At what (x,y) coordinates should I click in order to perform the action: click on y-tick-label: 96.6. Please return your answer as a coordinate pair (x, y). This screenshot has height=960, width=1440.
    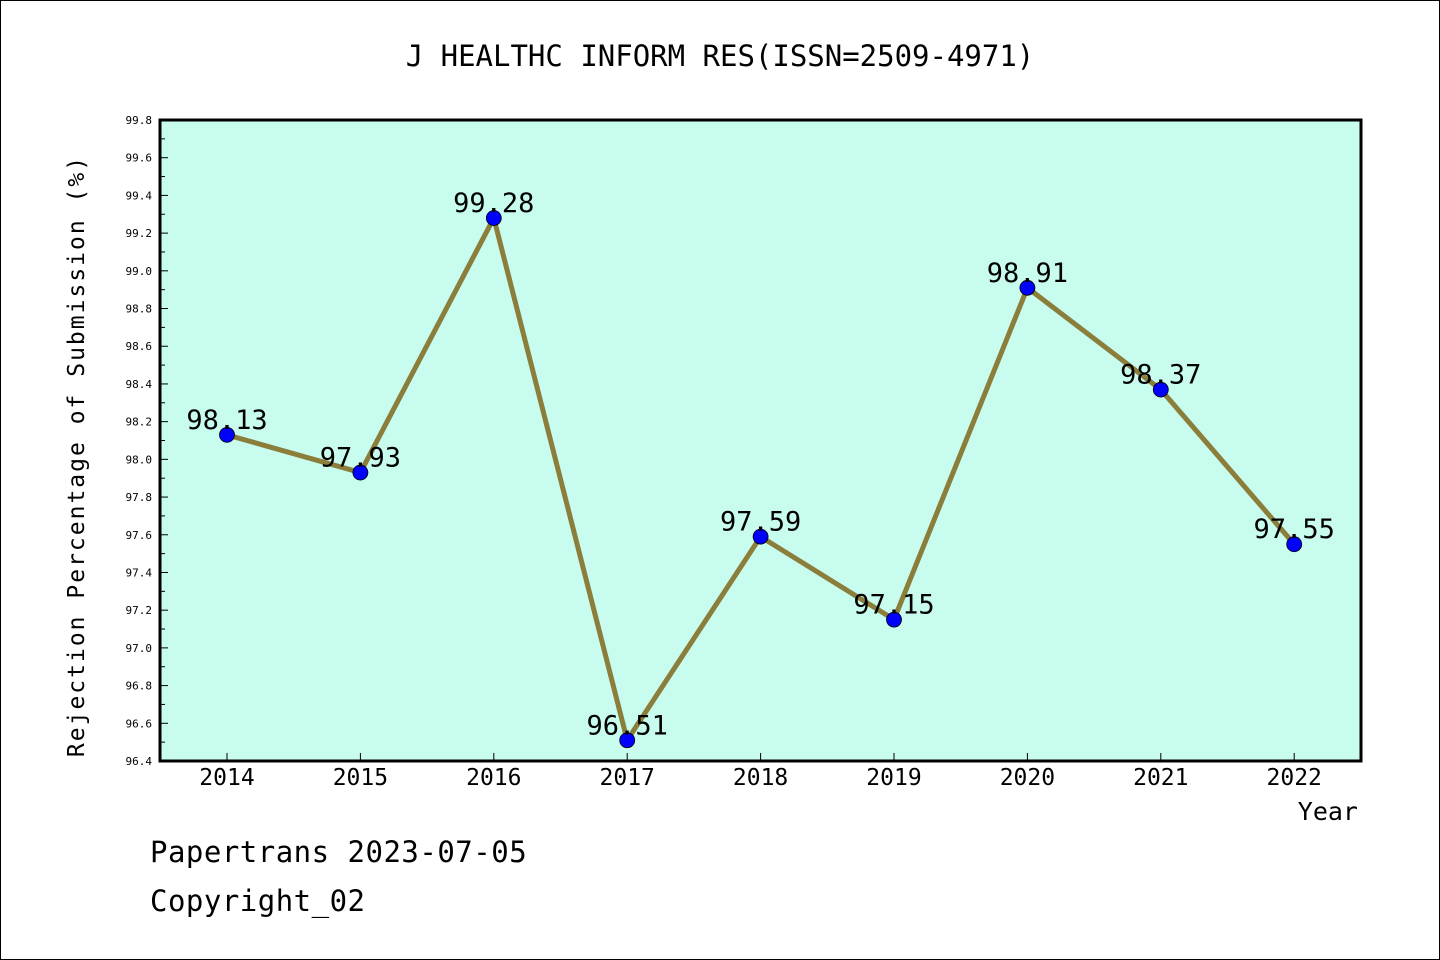
    Looking at the image, I should click on (139, 723).